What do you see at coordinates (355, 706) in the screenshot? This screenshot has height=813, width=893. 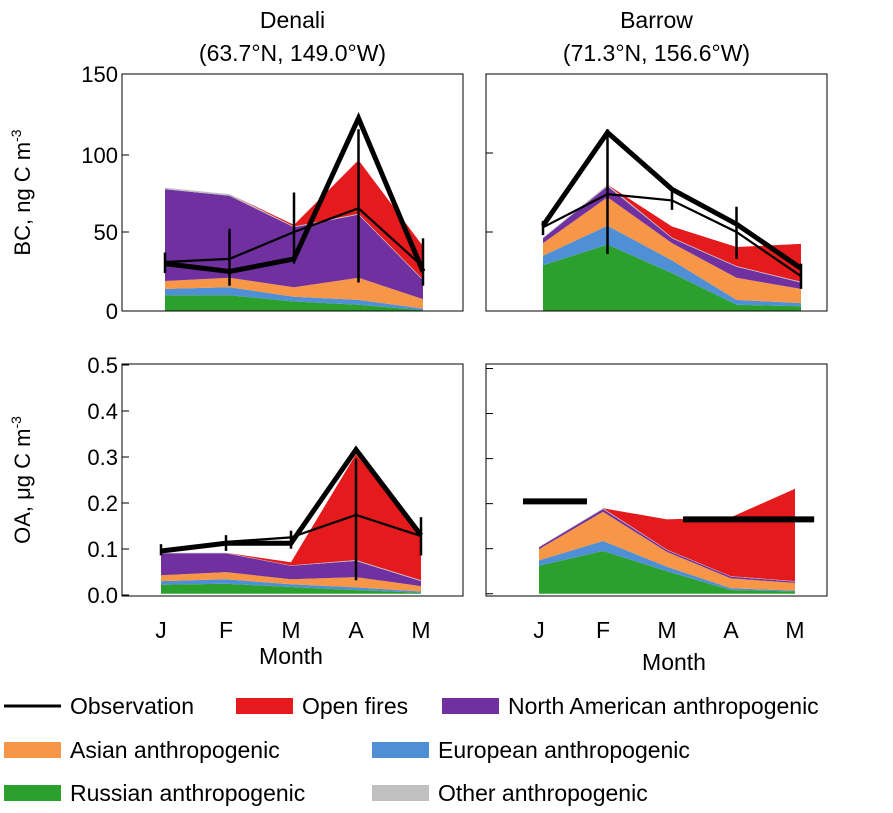 I see `legend-label: Open fires` at bounding box center [355, 706].